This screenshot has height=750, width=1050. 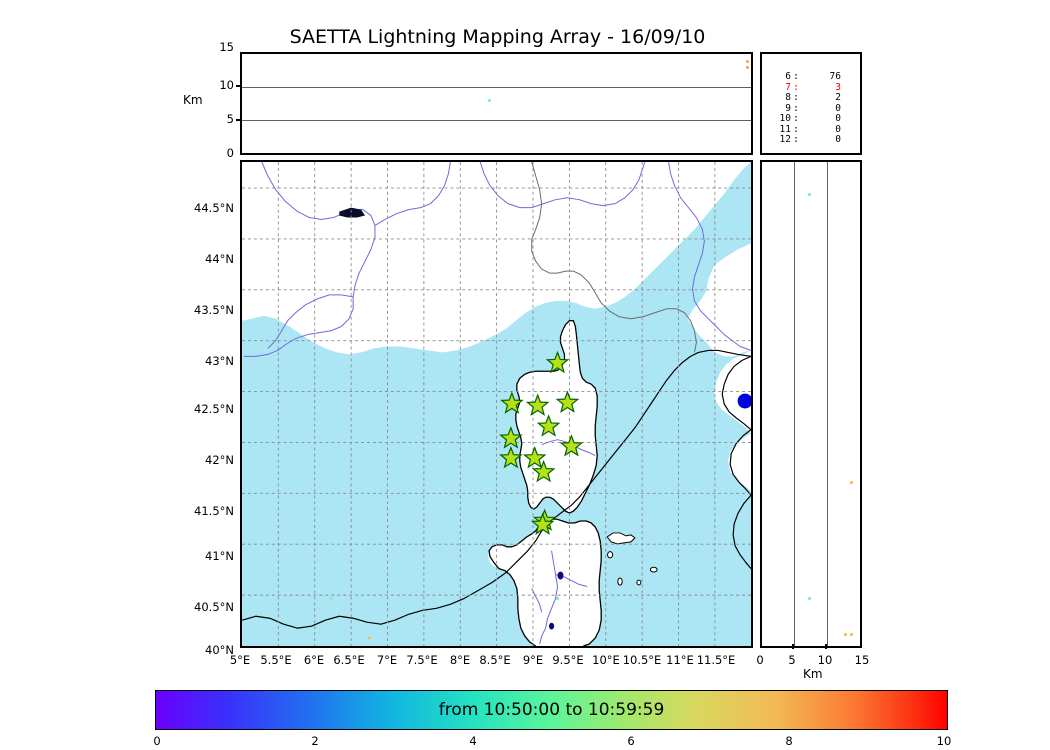 I want to click on right-panel-axis-label: Km, so click(x=813, y=674).